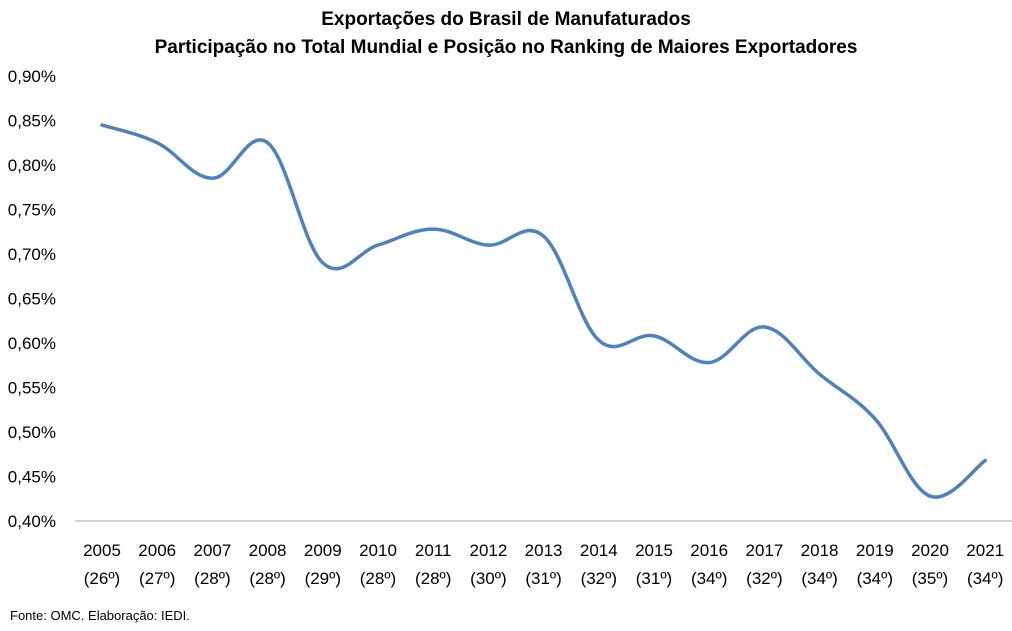 This screenshot has height=631, width=1012. I want to click on y-tick-label: 0,65%, so click(32, 299).